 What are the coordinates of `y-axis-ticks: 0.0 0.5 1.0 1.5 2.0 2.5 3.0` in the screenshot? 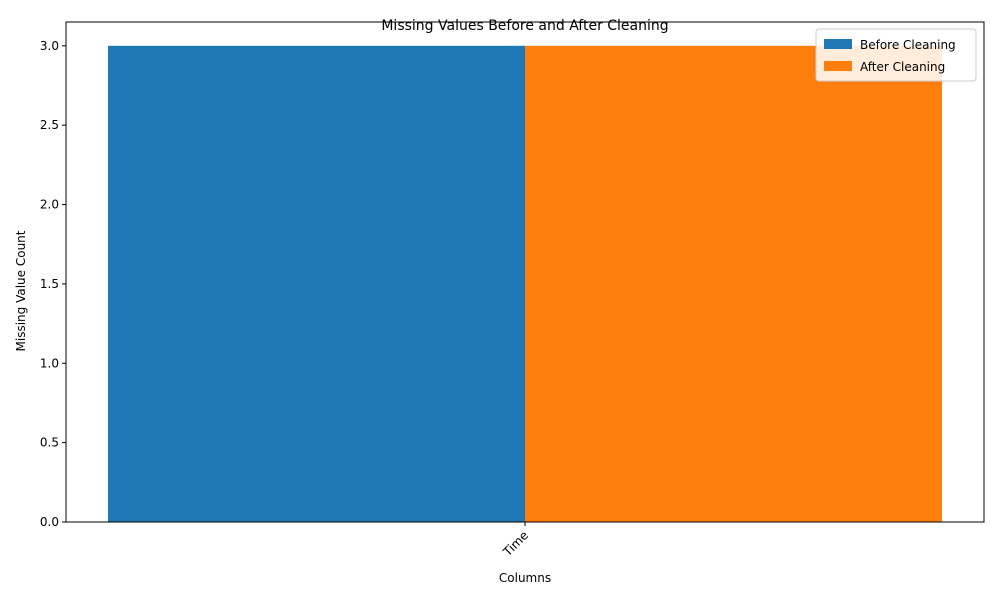 It's located at (53, 284).